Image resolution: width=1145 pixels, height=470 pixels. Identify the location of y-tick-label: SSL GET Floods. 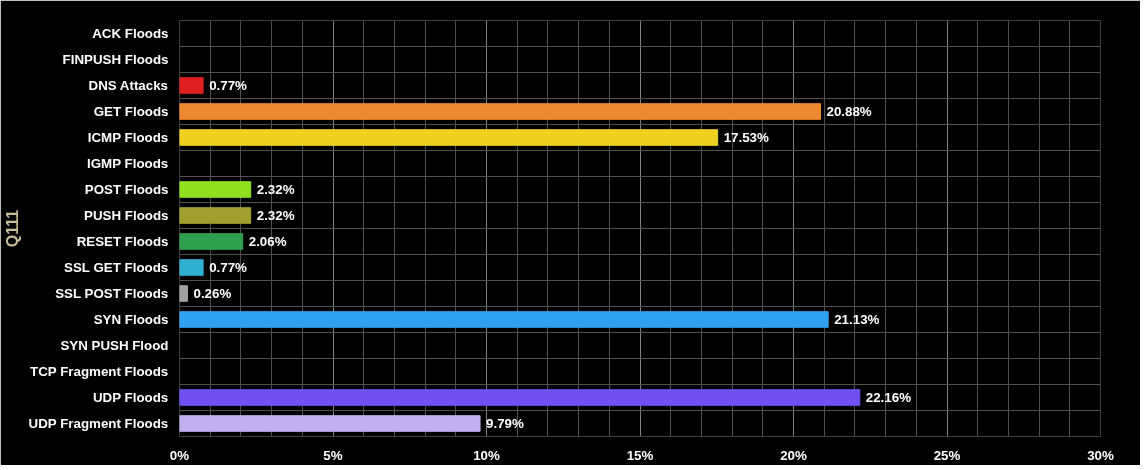
(116, 267).